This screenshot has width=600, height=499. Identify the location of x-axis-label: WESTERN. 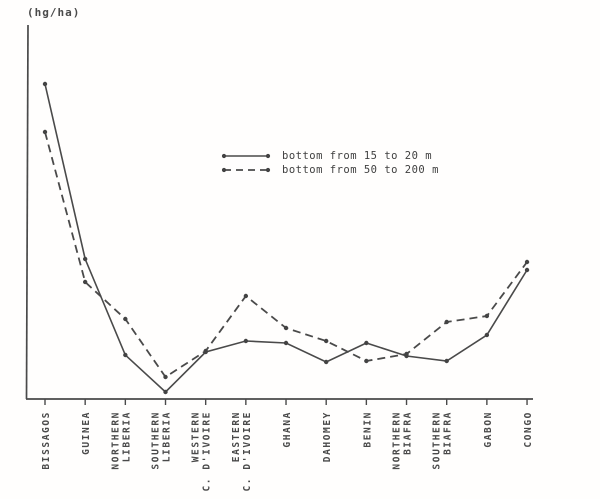
(196, 436).